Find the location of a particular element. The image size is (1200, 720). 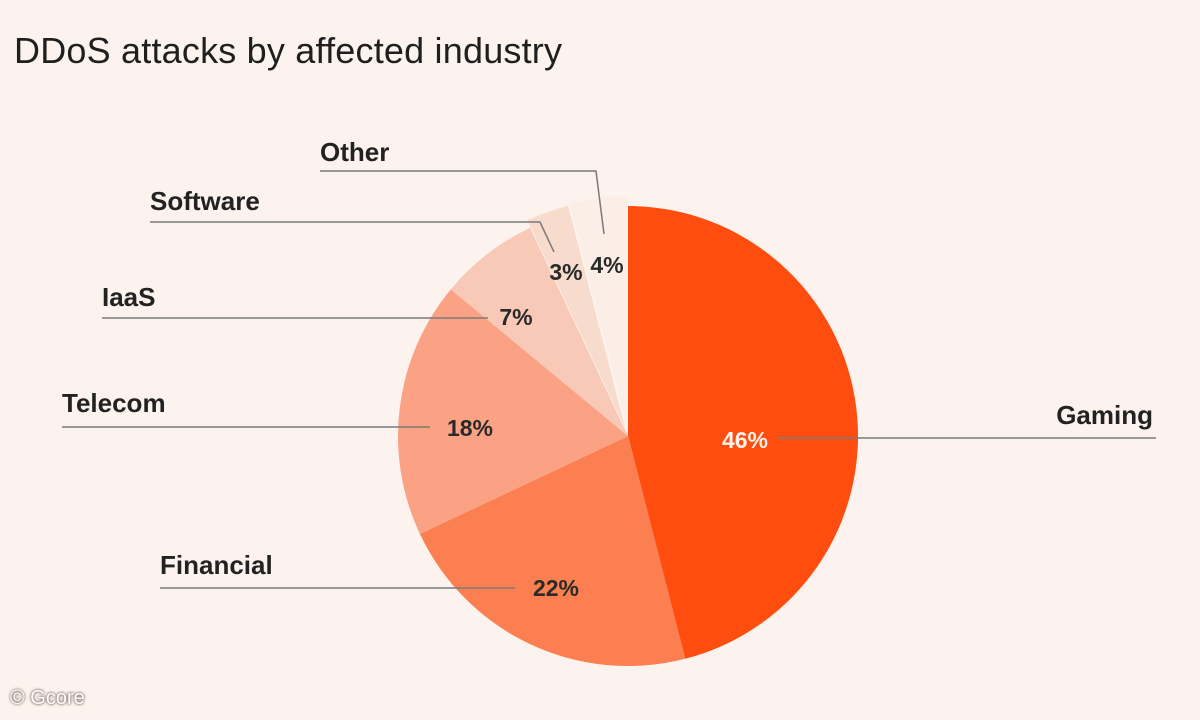

pie-slice-other is located at coordinates (598, 311).